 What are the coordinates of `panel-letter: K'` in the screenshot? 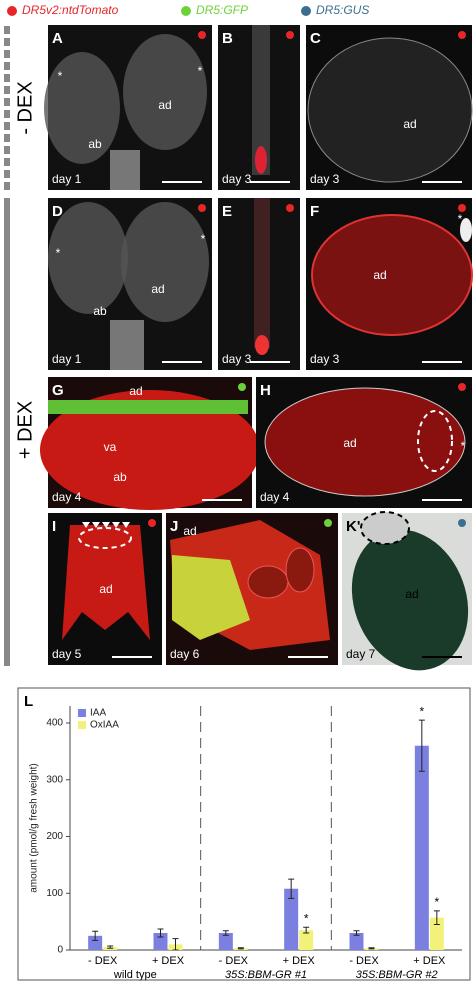 It's located at (353, 526).